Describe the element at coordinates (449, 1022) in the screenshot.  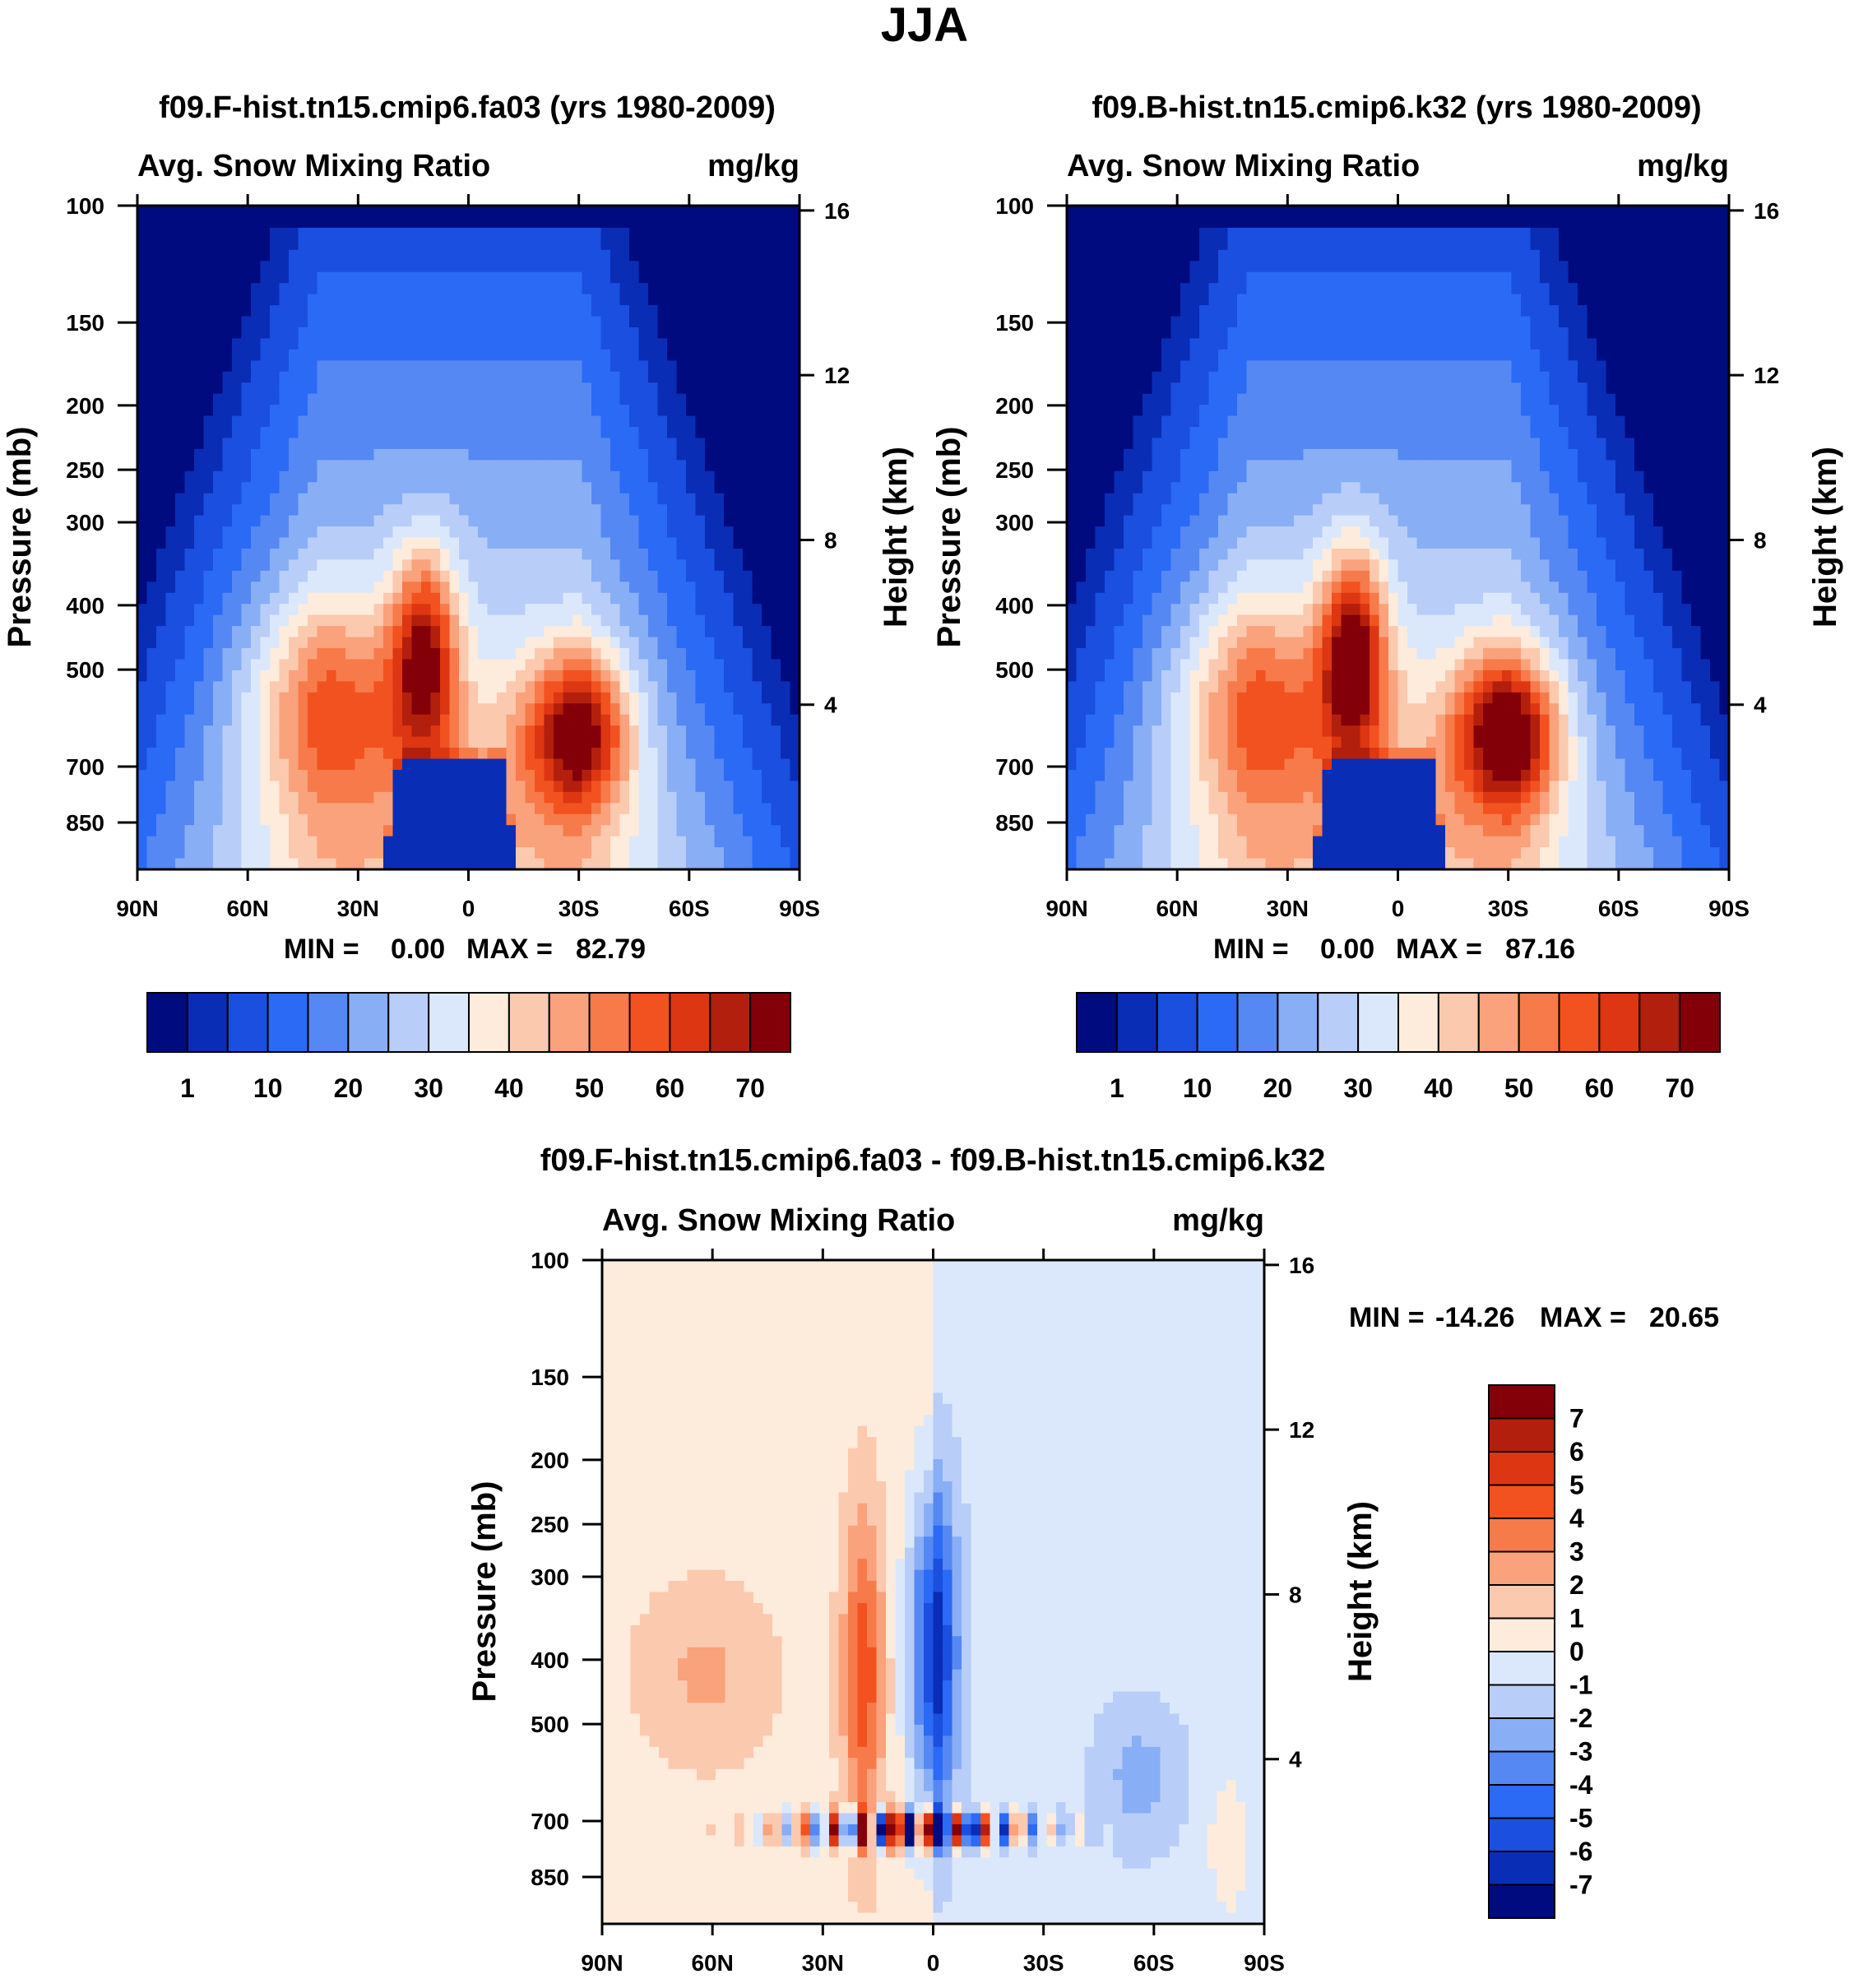
I see `colorbar-swatch` at that location.